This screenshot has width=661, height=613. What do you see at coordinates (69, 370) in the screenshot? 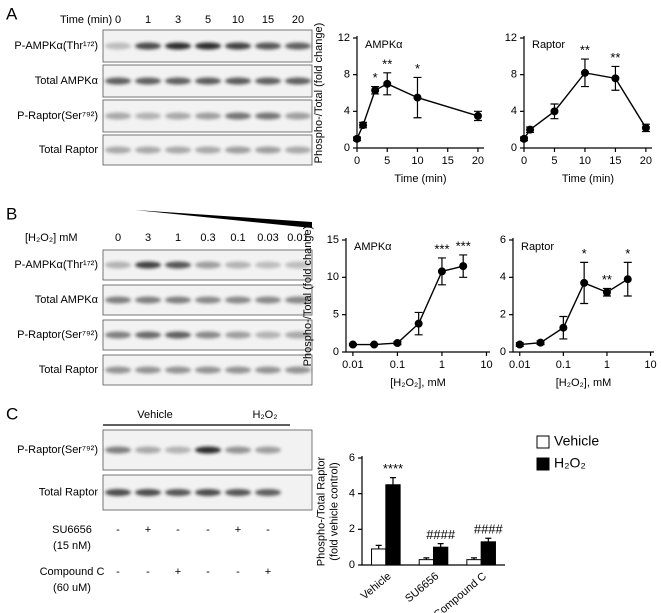
I see `row-label: Total Raptor` at bounding box center [69, 370].